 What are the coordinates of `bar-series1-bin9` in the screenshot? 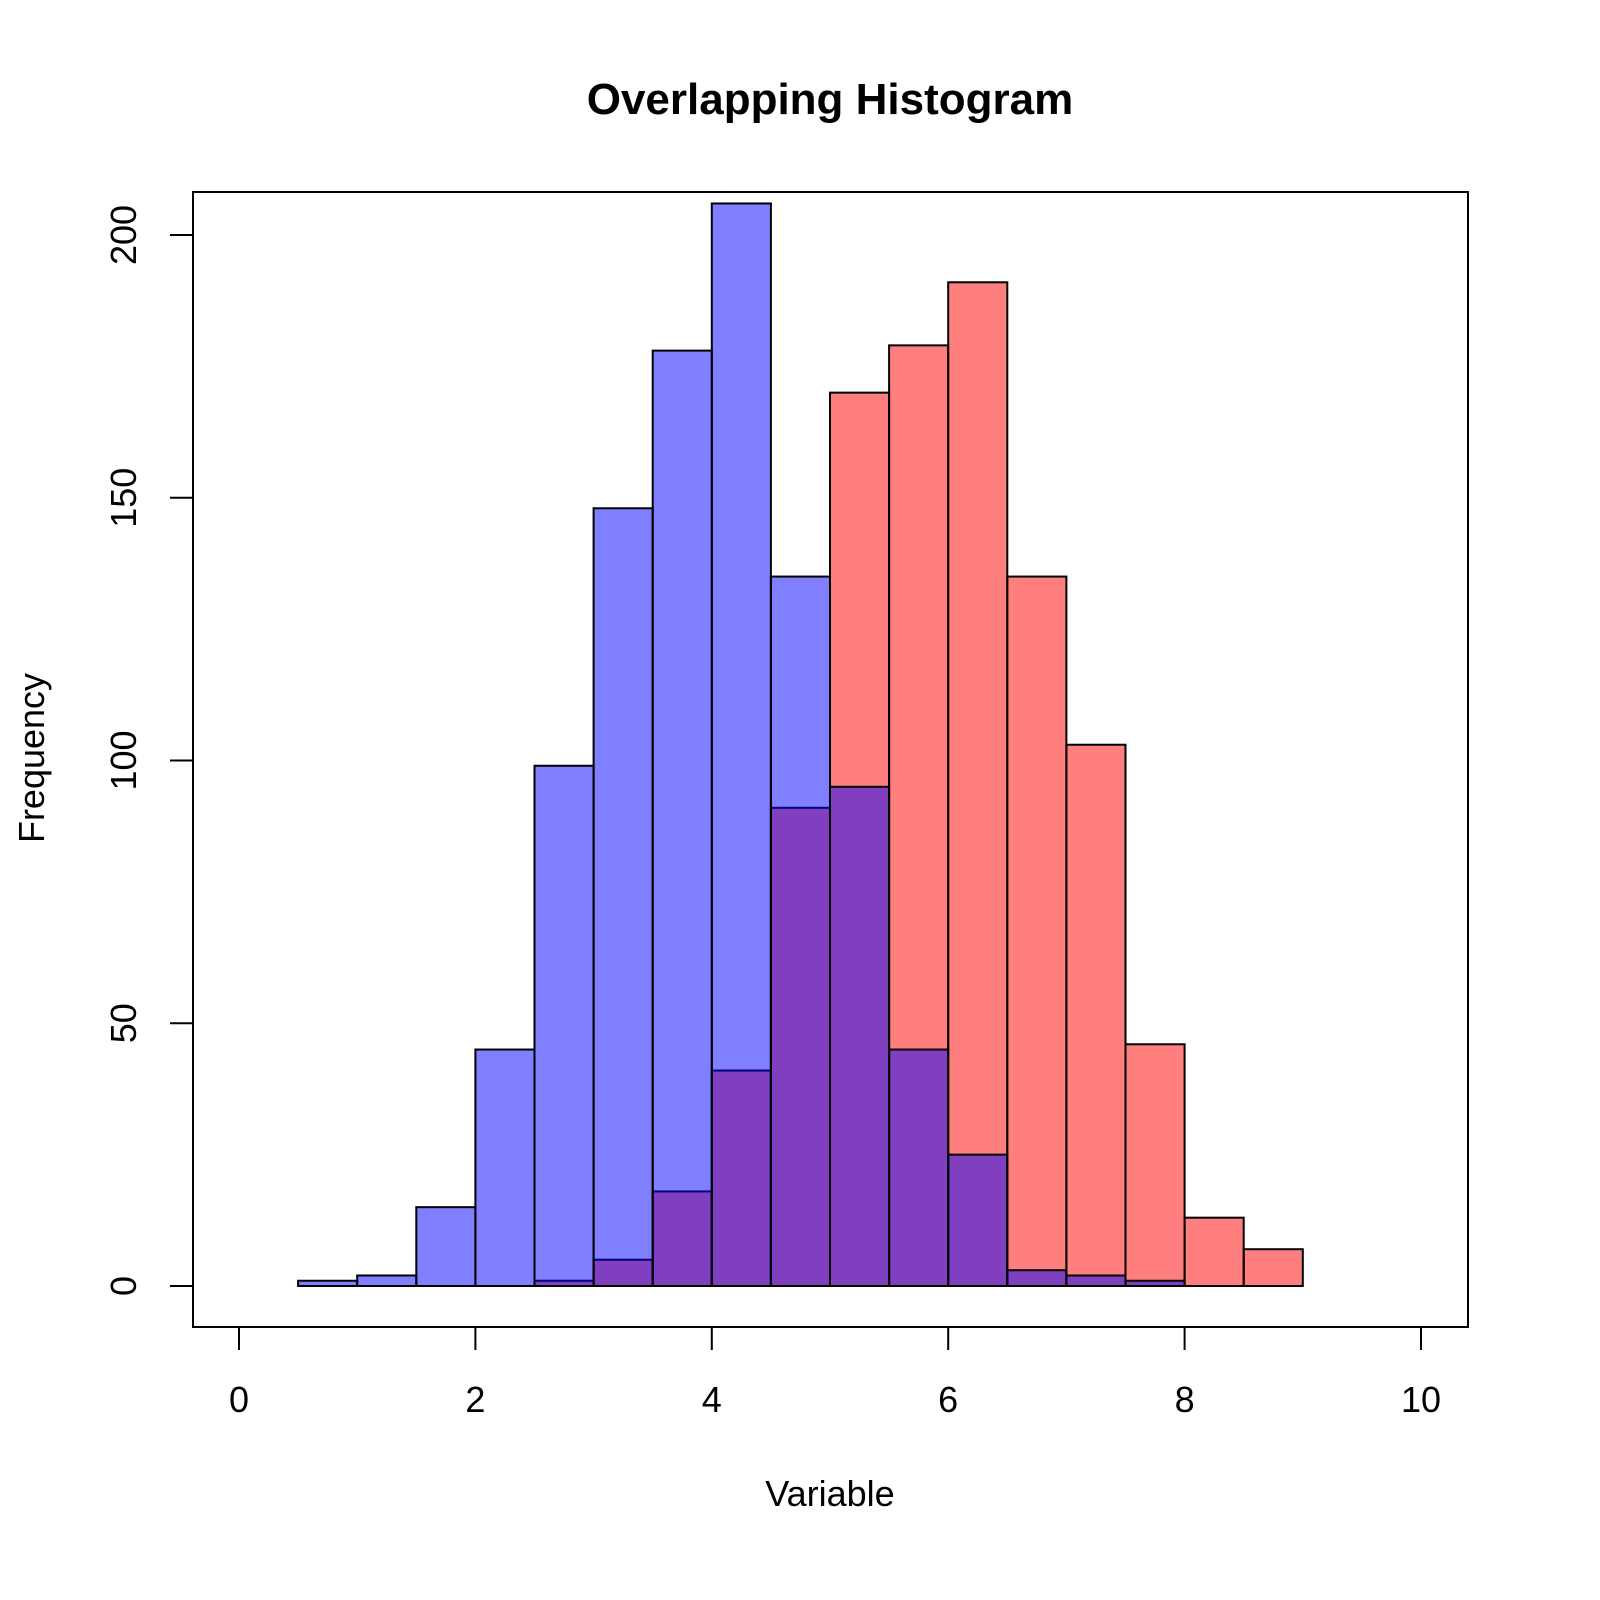 It's located at (860, 1036).